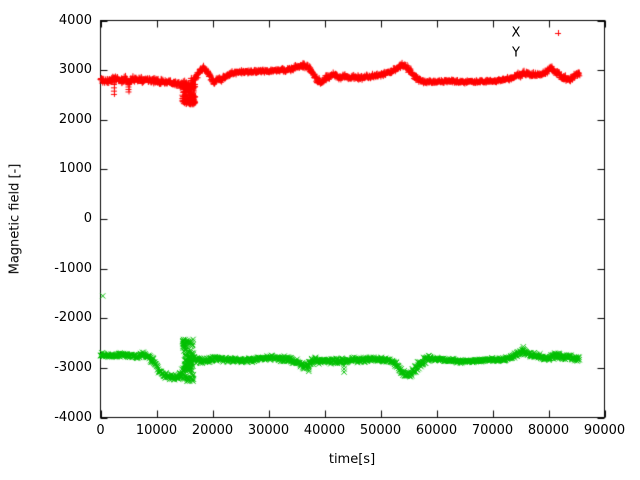 The width and height of the screenshot is (640, 480). I want to click on y-tick-label: 2000, so click(75, 119).